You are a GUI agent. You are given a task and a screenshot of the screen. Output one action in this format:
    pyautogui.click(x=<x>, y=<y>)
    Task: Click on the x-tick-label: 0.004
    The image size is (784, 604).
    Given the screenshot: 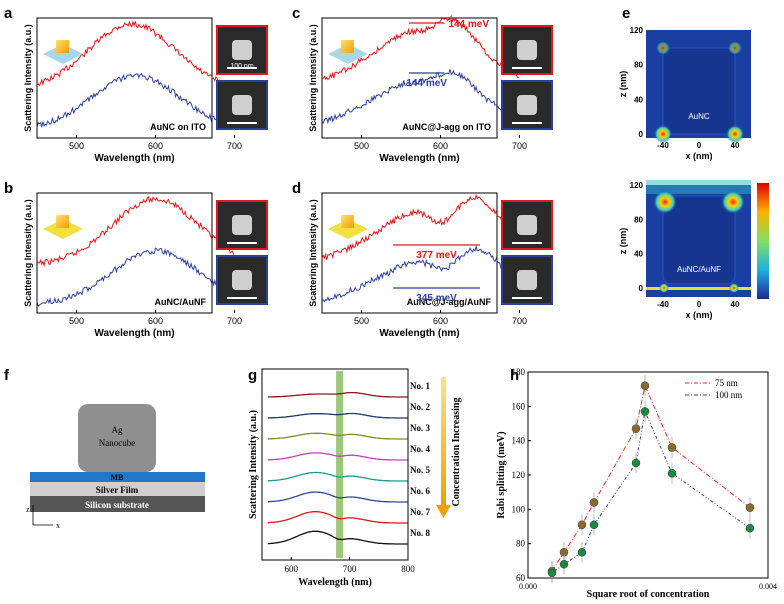 What is the action you would take?
    pyautogui.click(x=768, y=586)
    